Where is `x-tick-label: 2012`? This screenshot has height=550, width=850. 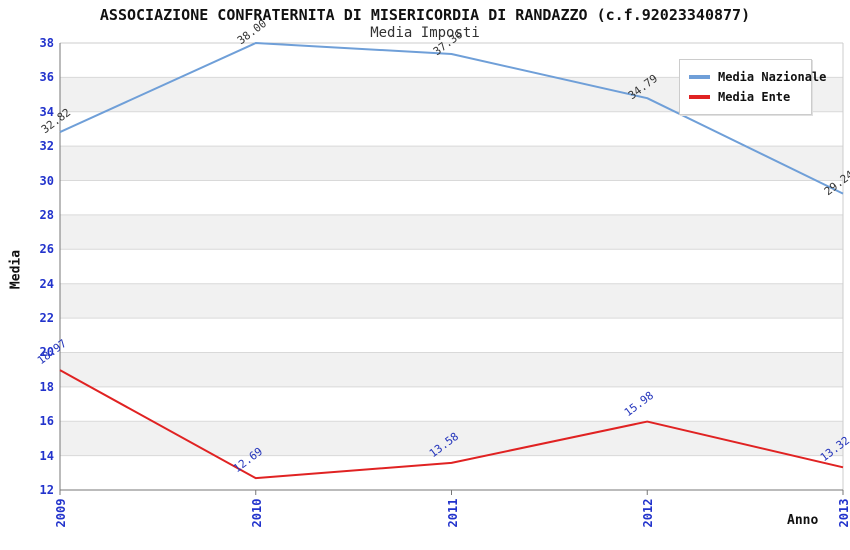
x-tick-label: 2012 is located at coordinates (648, 513).